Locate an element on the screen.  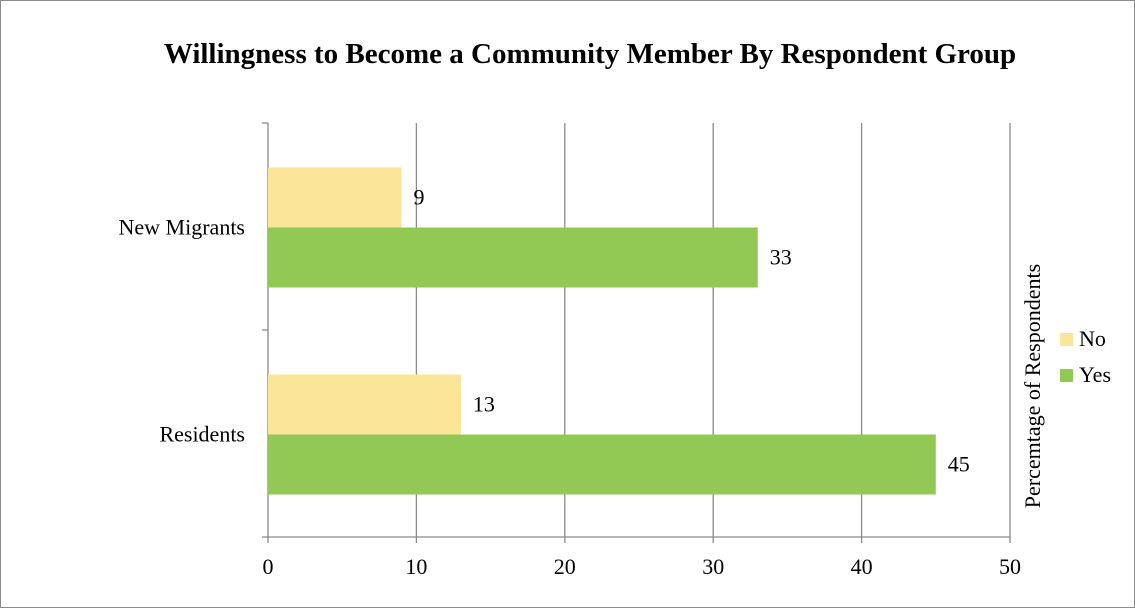
x-tick-label-40: 40 is located at coordinates (862, 566).